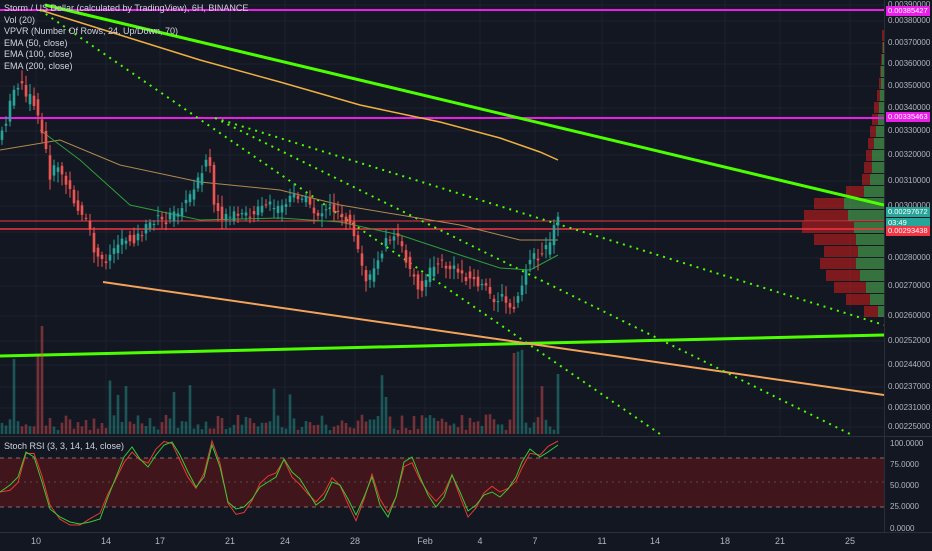  Describe the element at coordinates (850, 541) in the screenshot. I see `time-tick-label: 25` at that location.